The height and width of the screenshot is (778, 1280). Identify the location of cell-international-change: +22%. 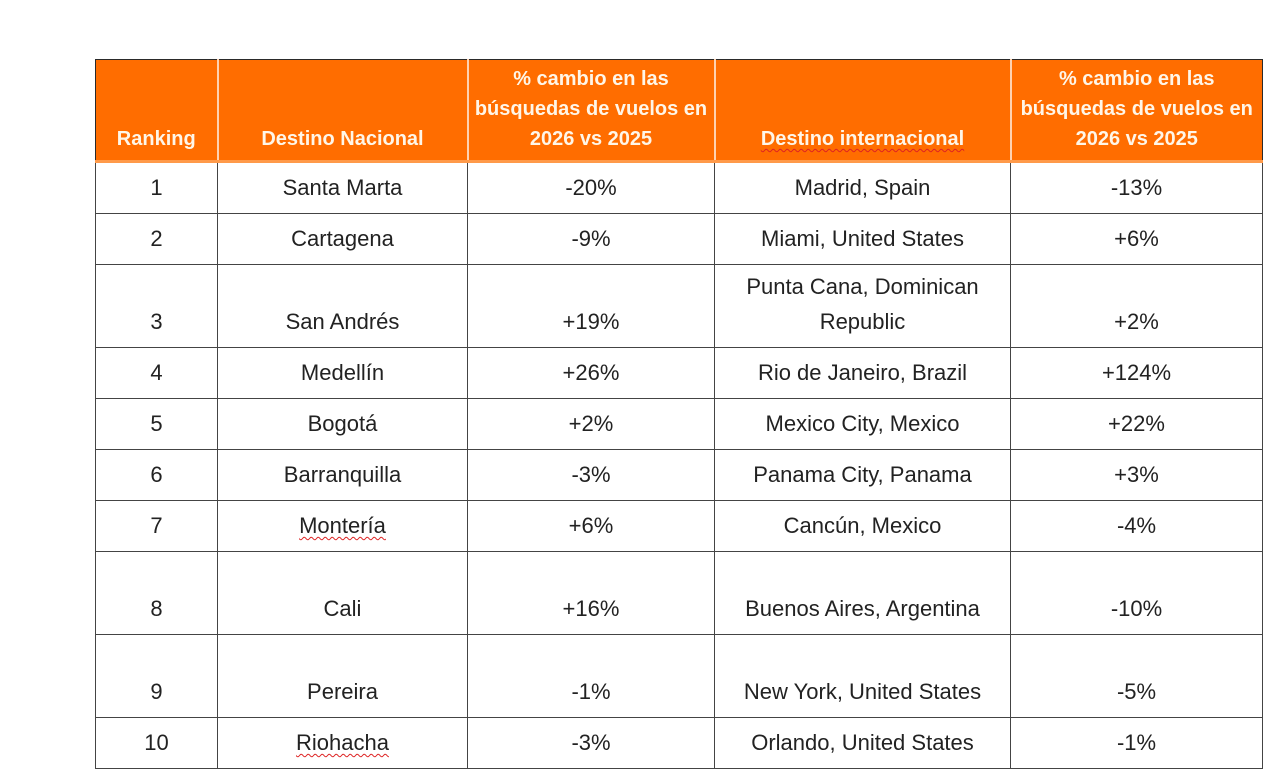
(1136, 424).